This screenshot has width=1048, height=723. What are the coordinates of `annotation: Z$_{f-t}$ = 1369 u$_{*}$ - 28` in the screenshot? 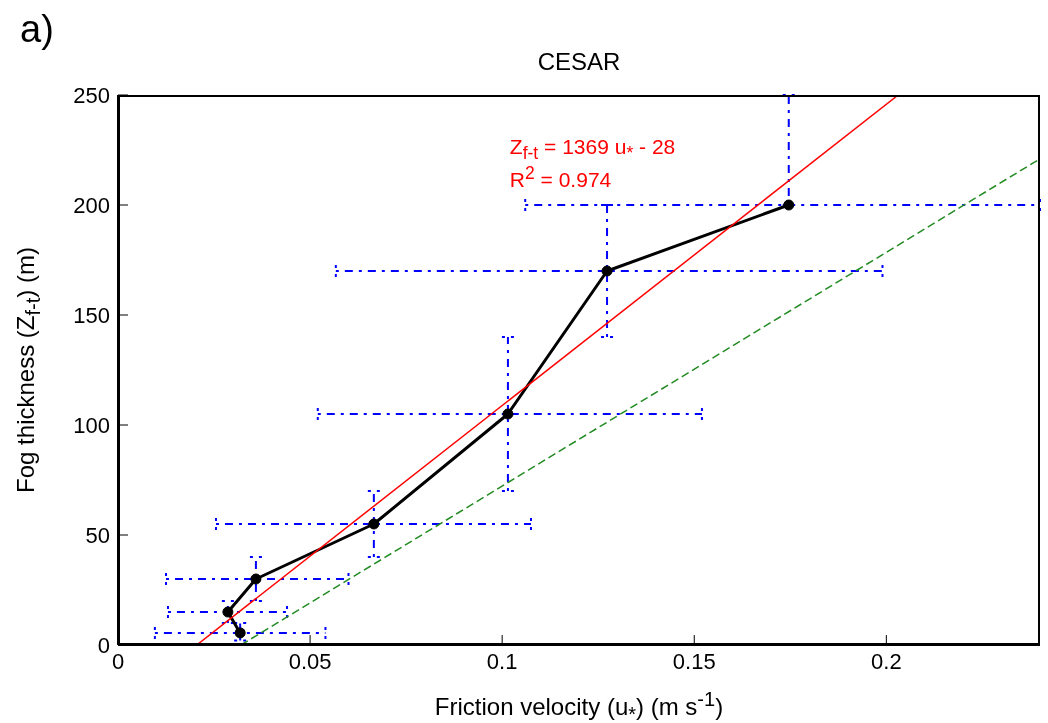 It's located at (592, 149).